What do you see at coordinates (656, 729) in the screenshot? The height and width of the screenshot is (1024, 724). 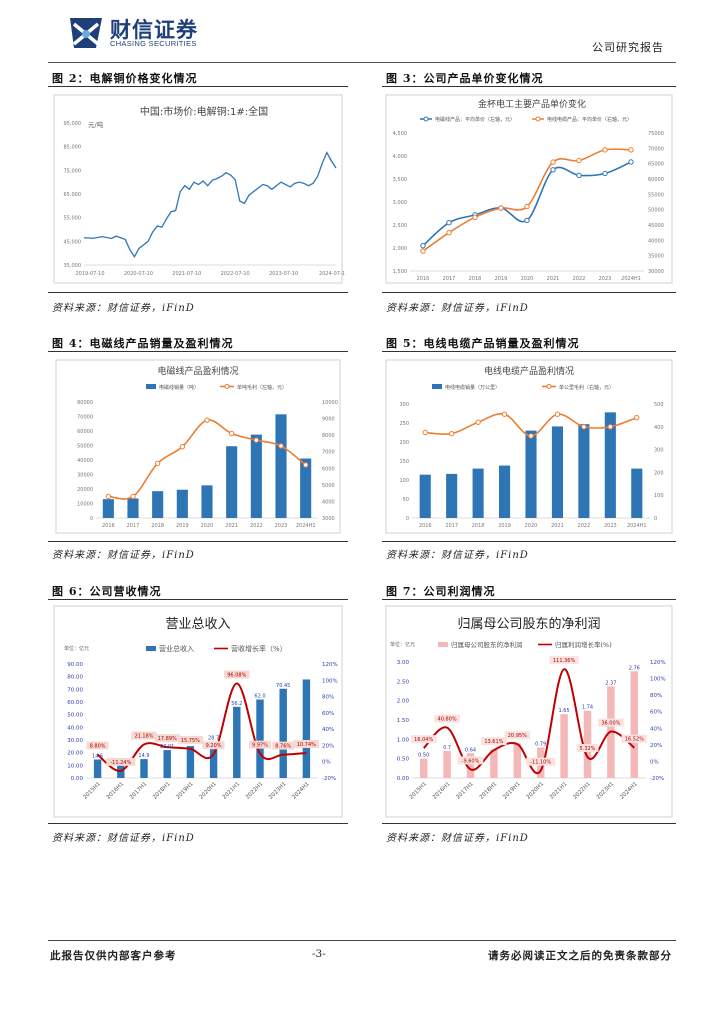 I see `y-right-tick-label: 40%` at bounding box center [656, 729].